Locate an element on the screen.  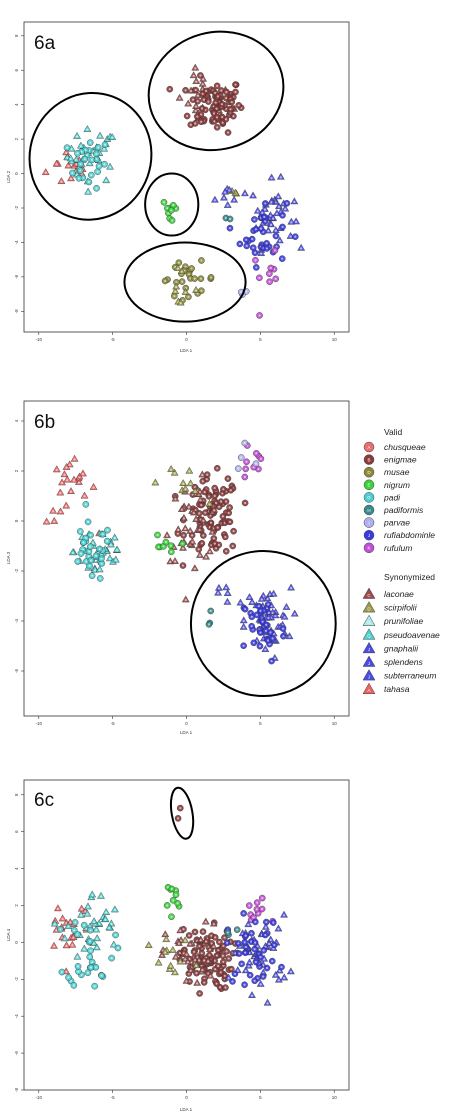
legend-marker-letter: B is located at coordinates (368, 459).